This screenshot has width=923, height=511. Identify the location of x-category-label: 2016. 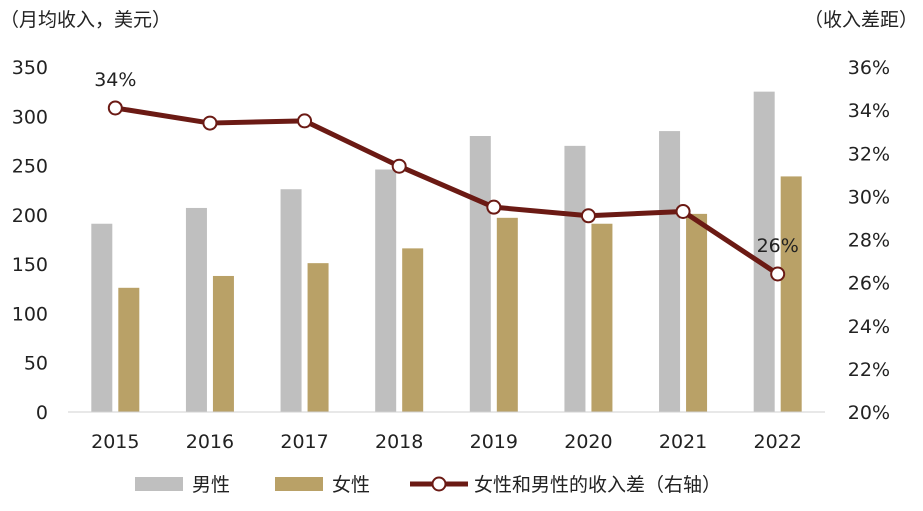
(210, 442).